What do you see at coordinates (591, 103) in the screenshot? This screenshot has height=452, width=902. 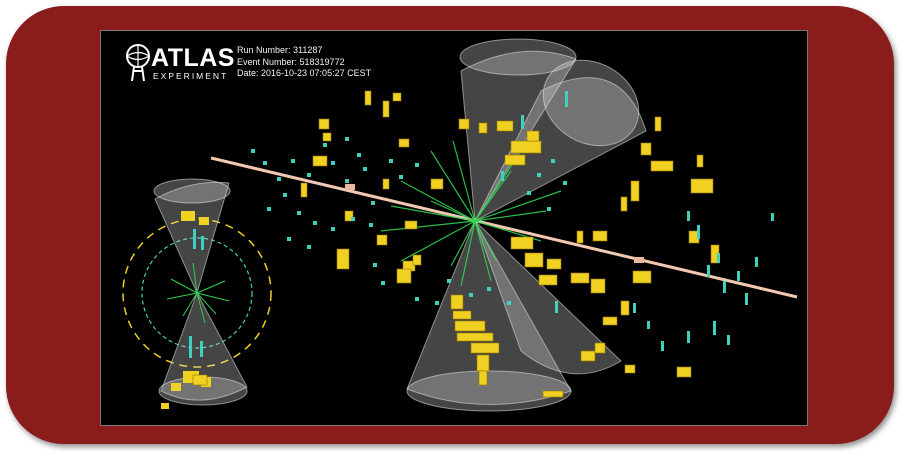 I see `jet-cone-upper-right-rim` at bounding box center [591, 103].